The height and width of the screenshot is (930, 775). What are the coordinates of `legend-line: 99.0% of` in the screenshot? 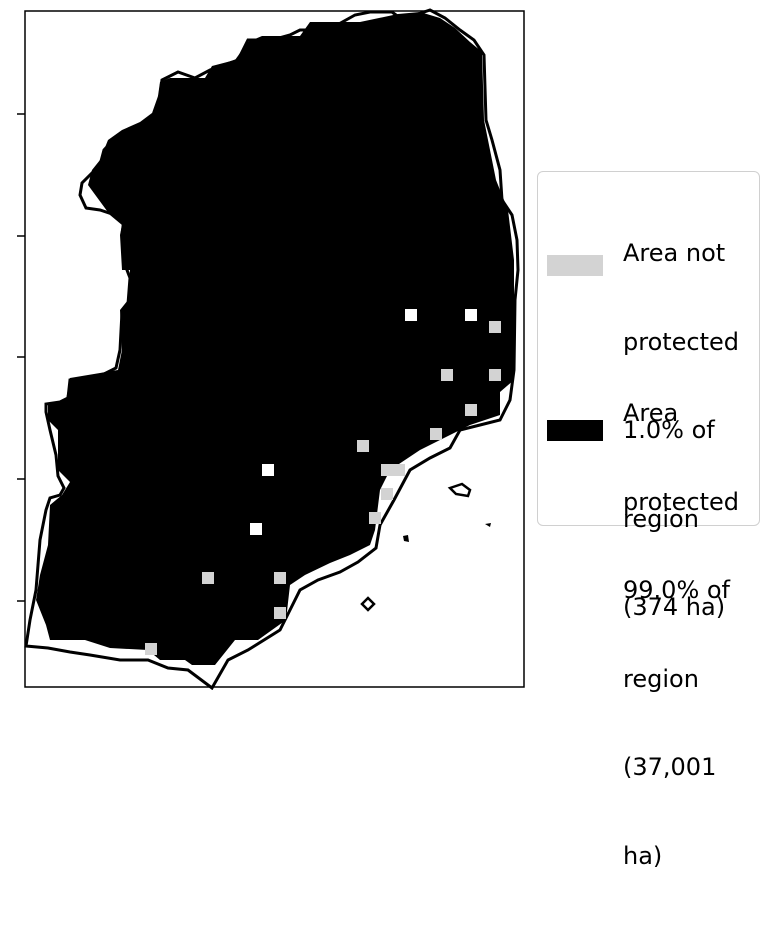 It's located at (677, 590).